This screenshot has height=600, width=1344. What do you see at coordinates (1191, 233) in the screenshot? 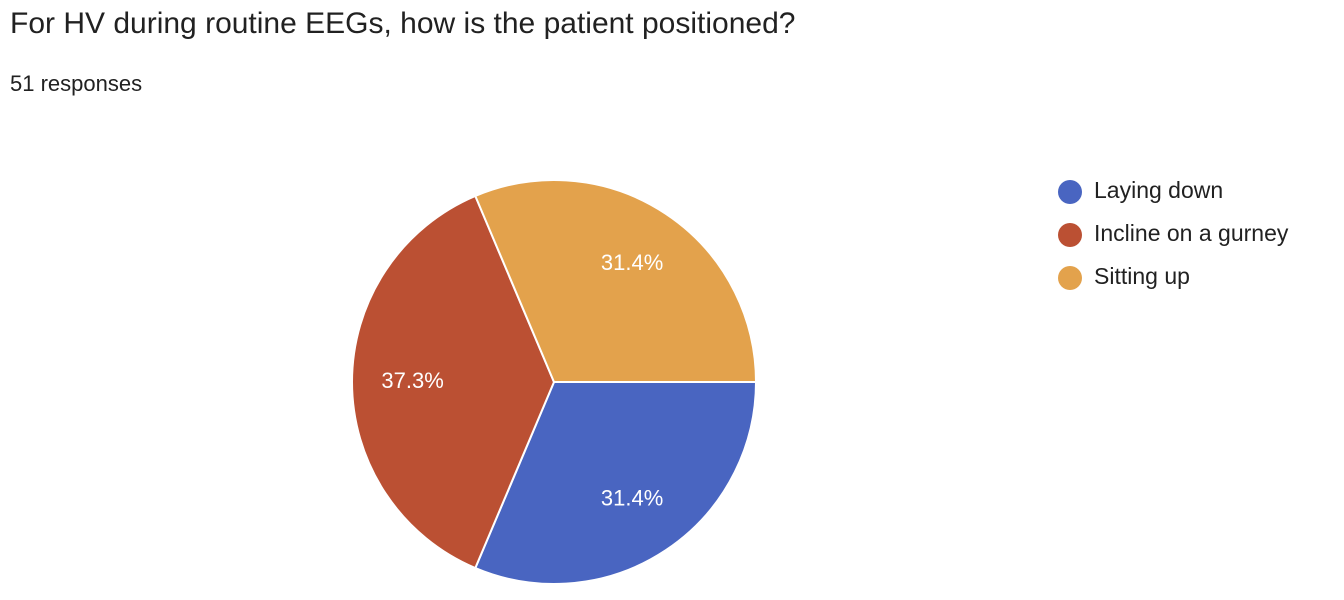
I see `legend-label: Incline on a gurney` at bounding box center [1191, 233].